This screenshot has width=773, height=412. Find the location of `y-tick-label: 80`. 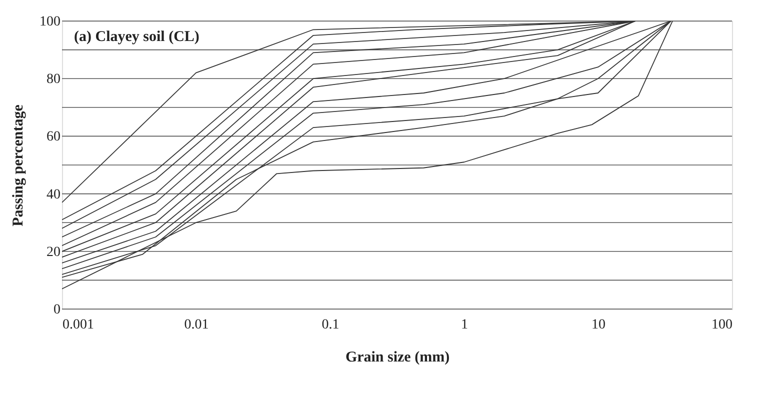

y-tick-label: 80 is located at coordinates (53, 80).